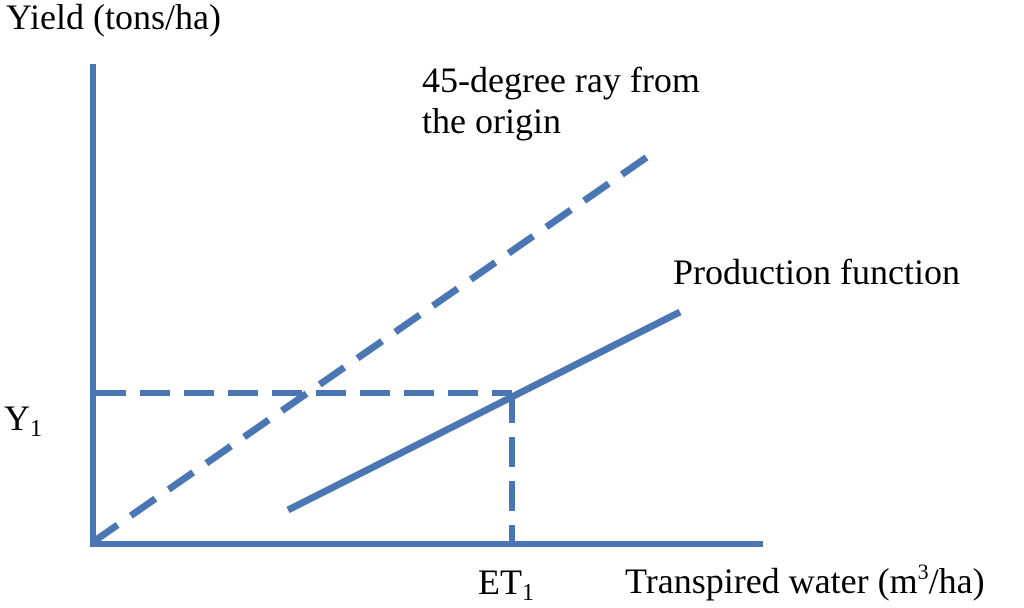 Image resolution: width=1024 pixels, height=608 pixels. What do you see at coordinates (491, 121) in the screenshot?
I see `ray-label-line-2: the origin` at bounding box center [491, 121].